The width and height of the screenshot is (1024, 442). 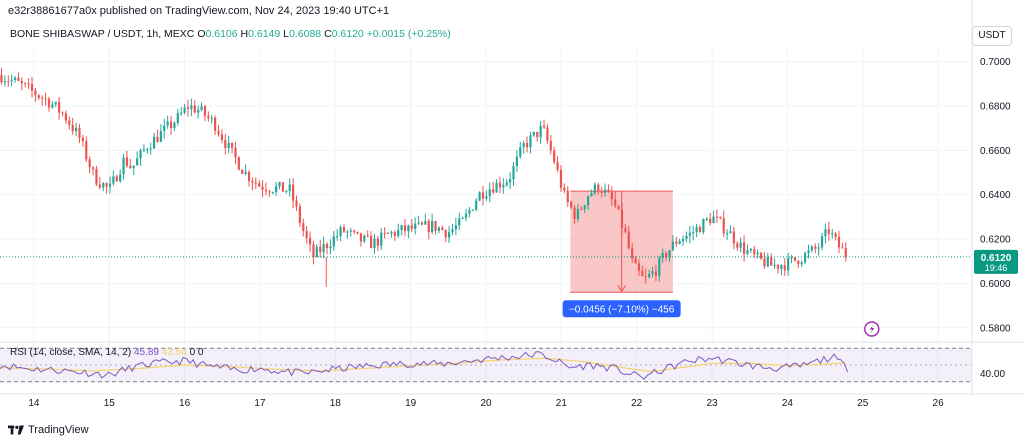 What do you see at coordinates (71, 352) in the screenshot?
I see `rsi-label: RSI (14, close, SMA, 14, 2)` at bounding box center [71, 352].